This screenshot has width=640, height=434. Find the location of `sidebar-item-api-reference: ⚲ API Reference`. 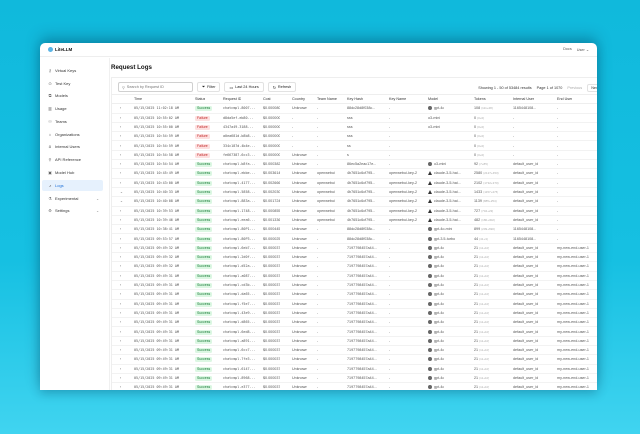

sidebar-item-api-reference: ⚲ API Reference is located at coordinates (72, 159).